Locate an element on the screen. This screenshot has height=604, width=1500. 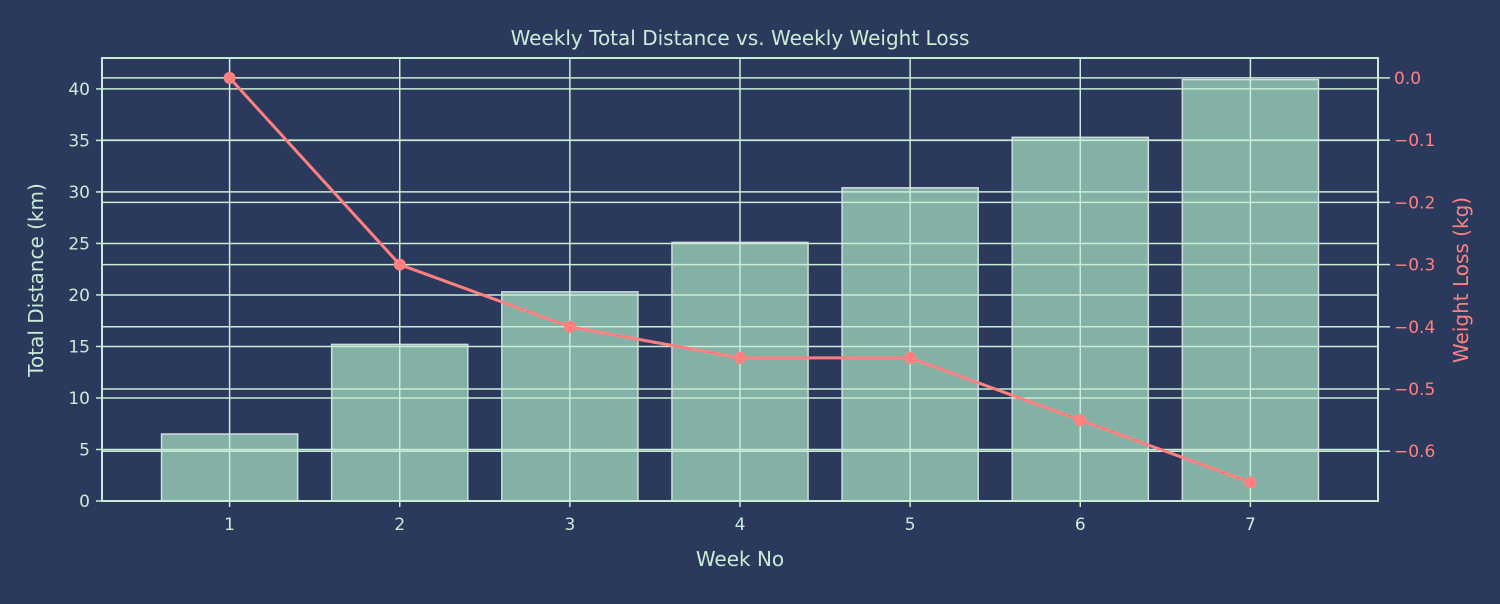
y2-axis-label: Weight Loss (kg) is located at coordinates (1461, 280).